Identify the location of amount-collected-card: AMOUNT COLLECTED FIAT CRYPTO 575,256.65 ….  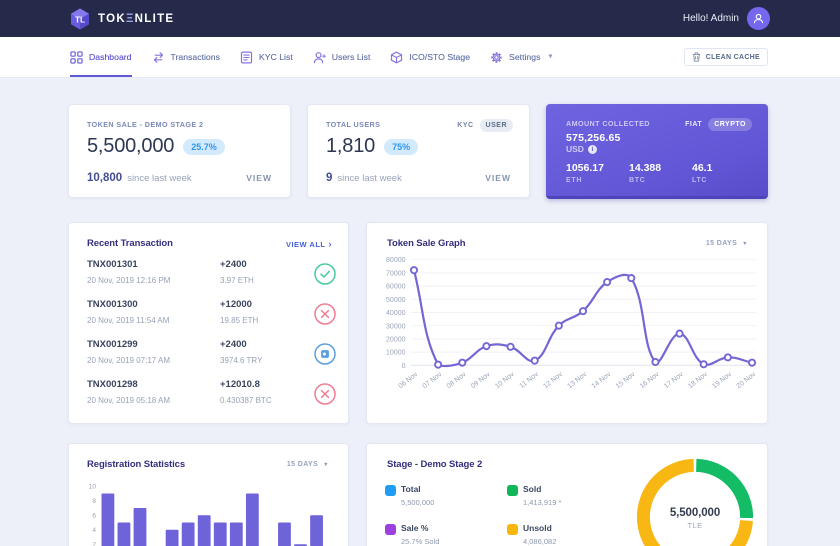
(657, 151).